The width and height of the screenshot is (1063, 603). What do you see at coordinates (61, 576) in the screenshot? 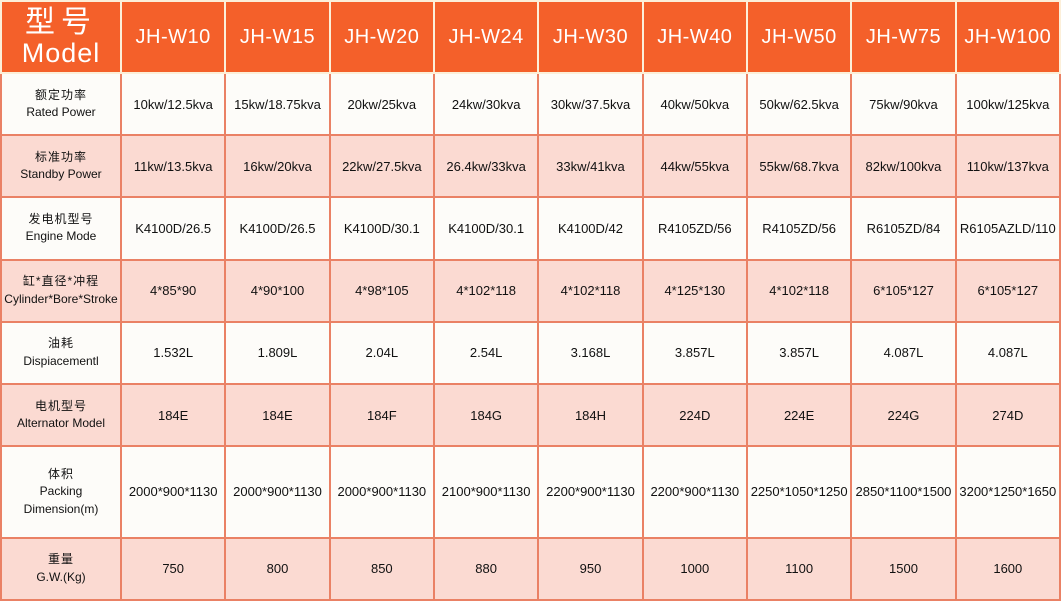
I see `row-label-en: G.W.(Kg)` at bounding box center [61, 576].